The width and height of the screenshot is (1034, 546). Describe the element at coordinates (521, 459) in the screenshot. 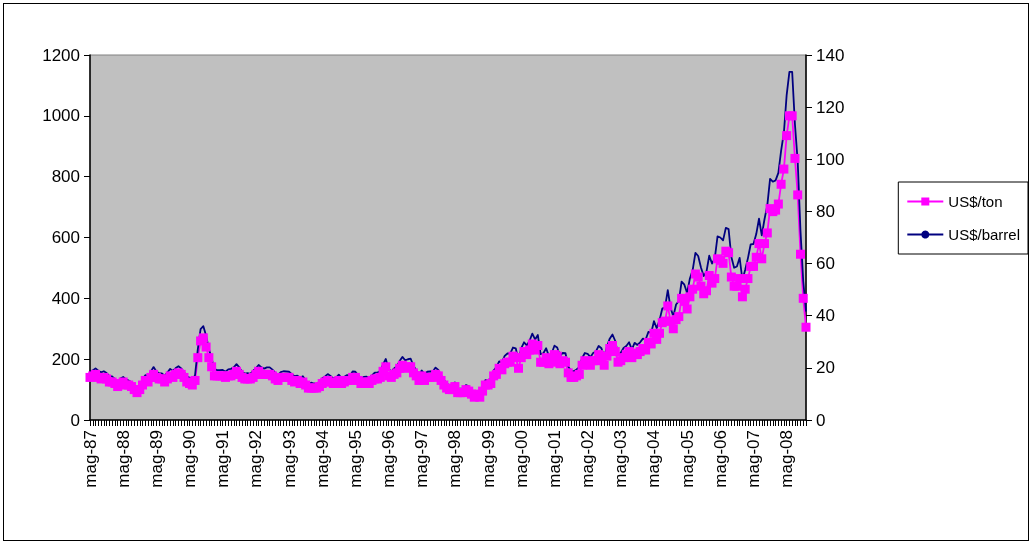

I see `x-tick-label: mag-00` at that location.